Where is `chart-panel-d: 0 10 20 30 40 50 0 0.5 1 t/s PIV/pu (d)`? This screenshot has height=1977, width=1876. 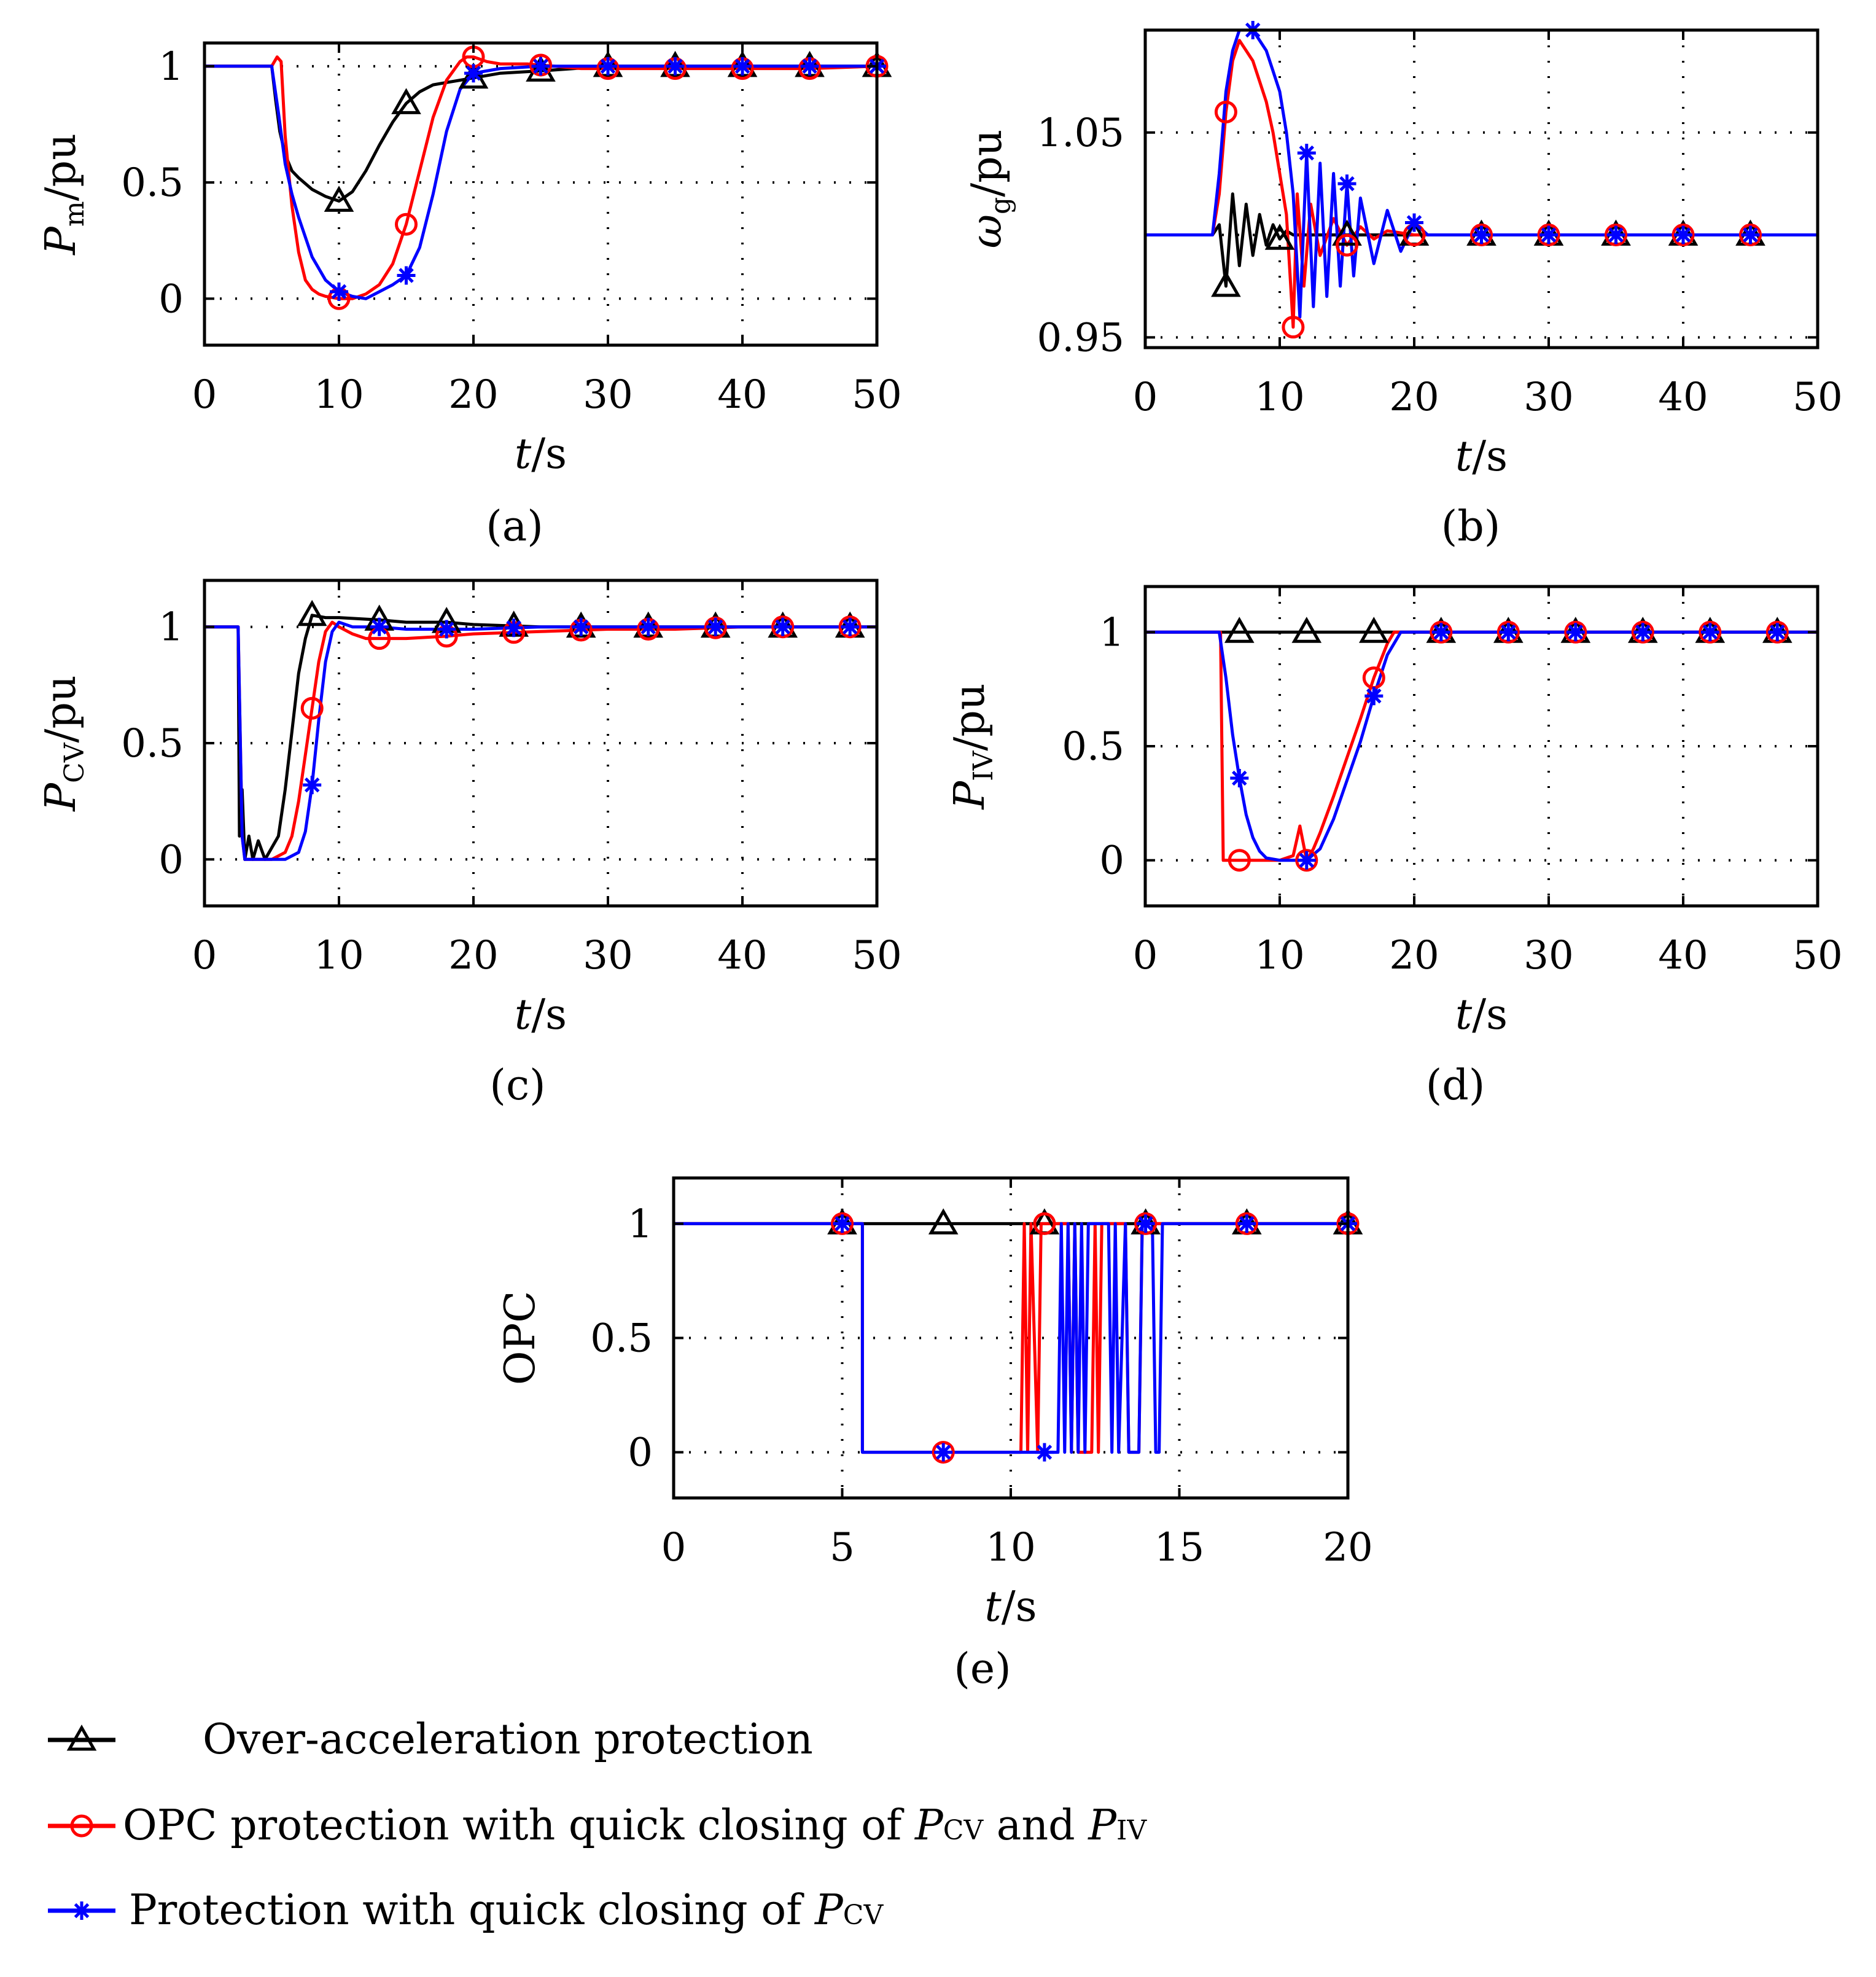
chart-panel-d: 0 10 20 30 40 50 0 0.5 1 t/s PIV/pu (d) is located at coordinates (1394, 847).